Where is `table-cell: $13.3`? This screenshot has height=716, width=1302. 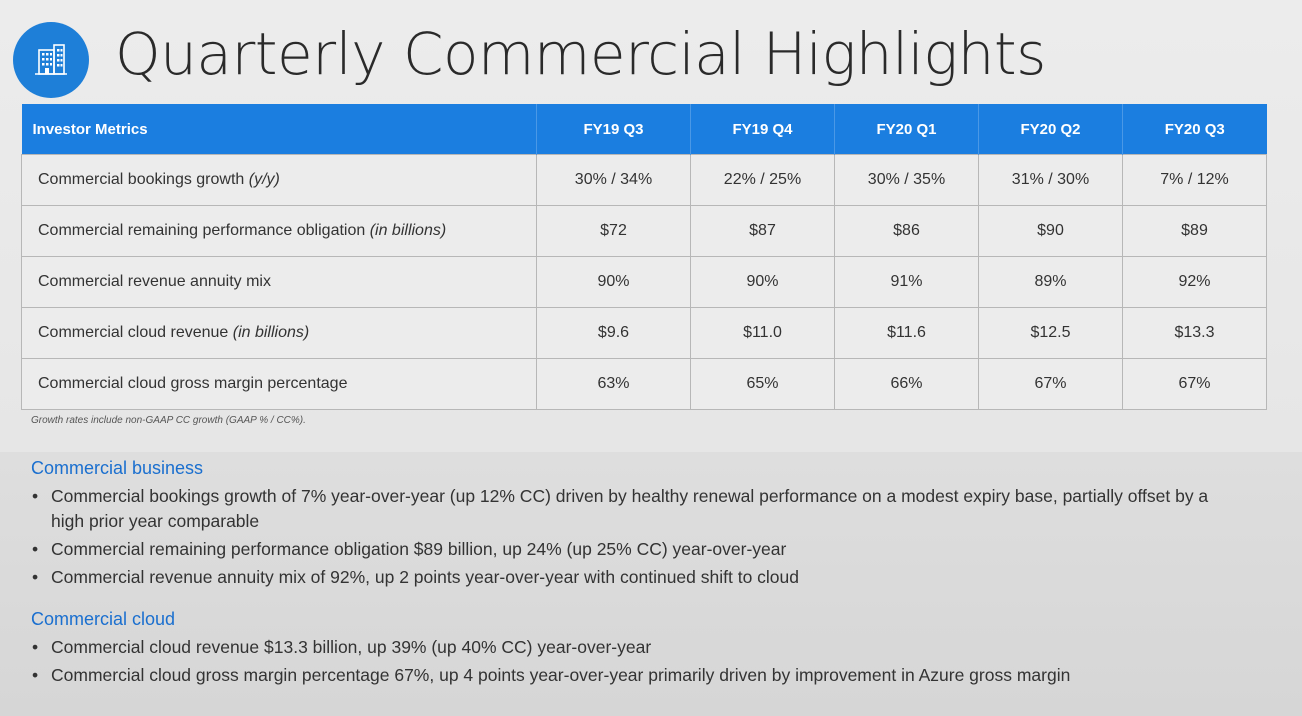
table-cell: $13.3 is located at coordinates (1194, 333).